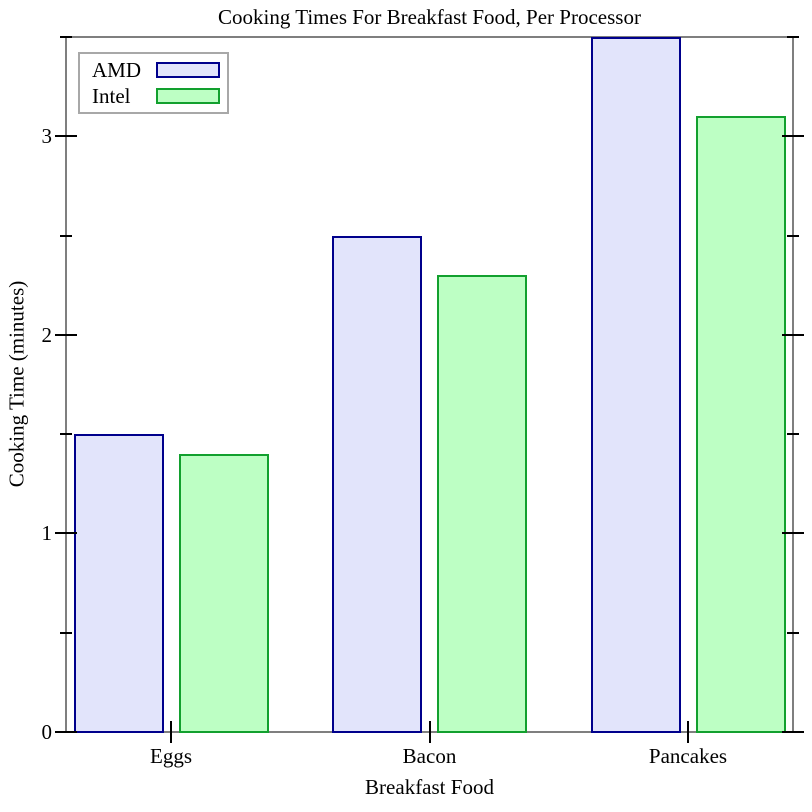 This screenshot has height=812, width=812. Describe the element at coordinates (117, 70) in the screenshot. I see `legend-label-amd: AMD` at that location.